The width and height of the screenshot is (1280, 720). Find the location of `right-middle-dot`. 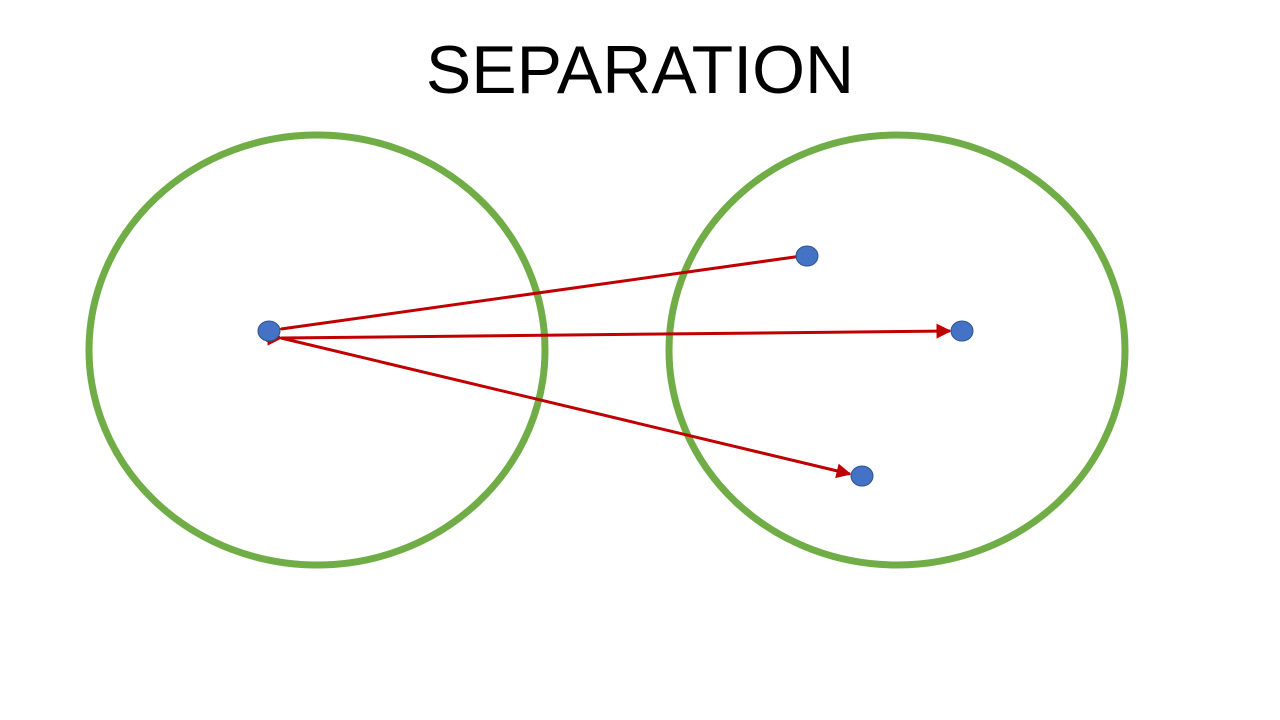

right-middle-dot is located at coordinates (962, 331).